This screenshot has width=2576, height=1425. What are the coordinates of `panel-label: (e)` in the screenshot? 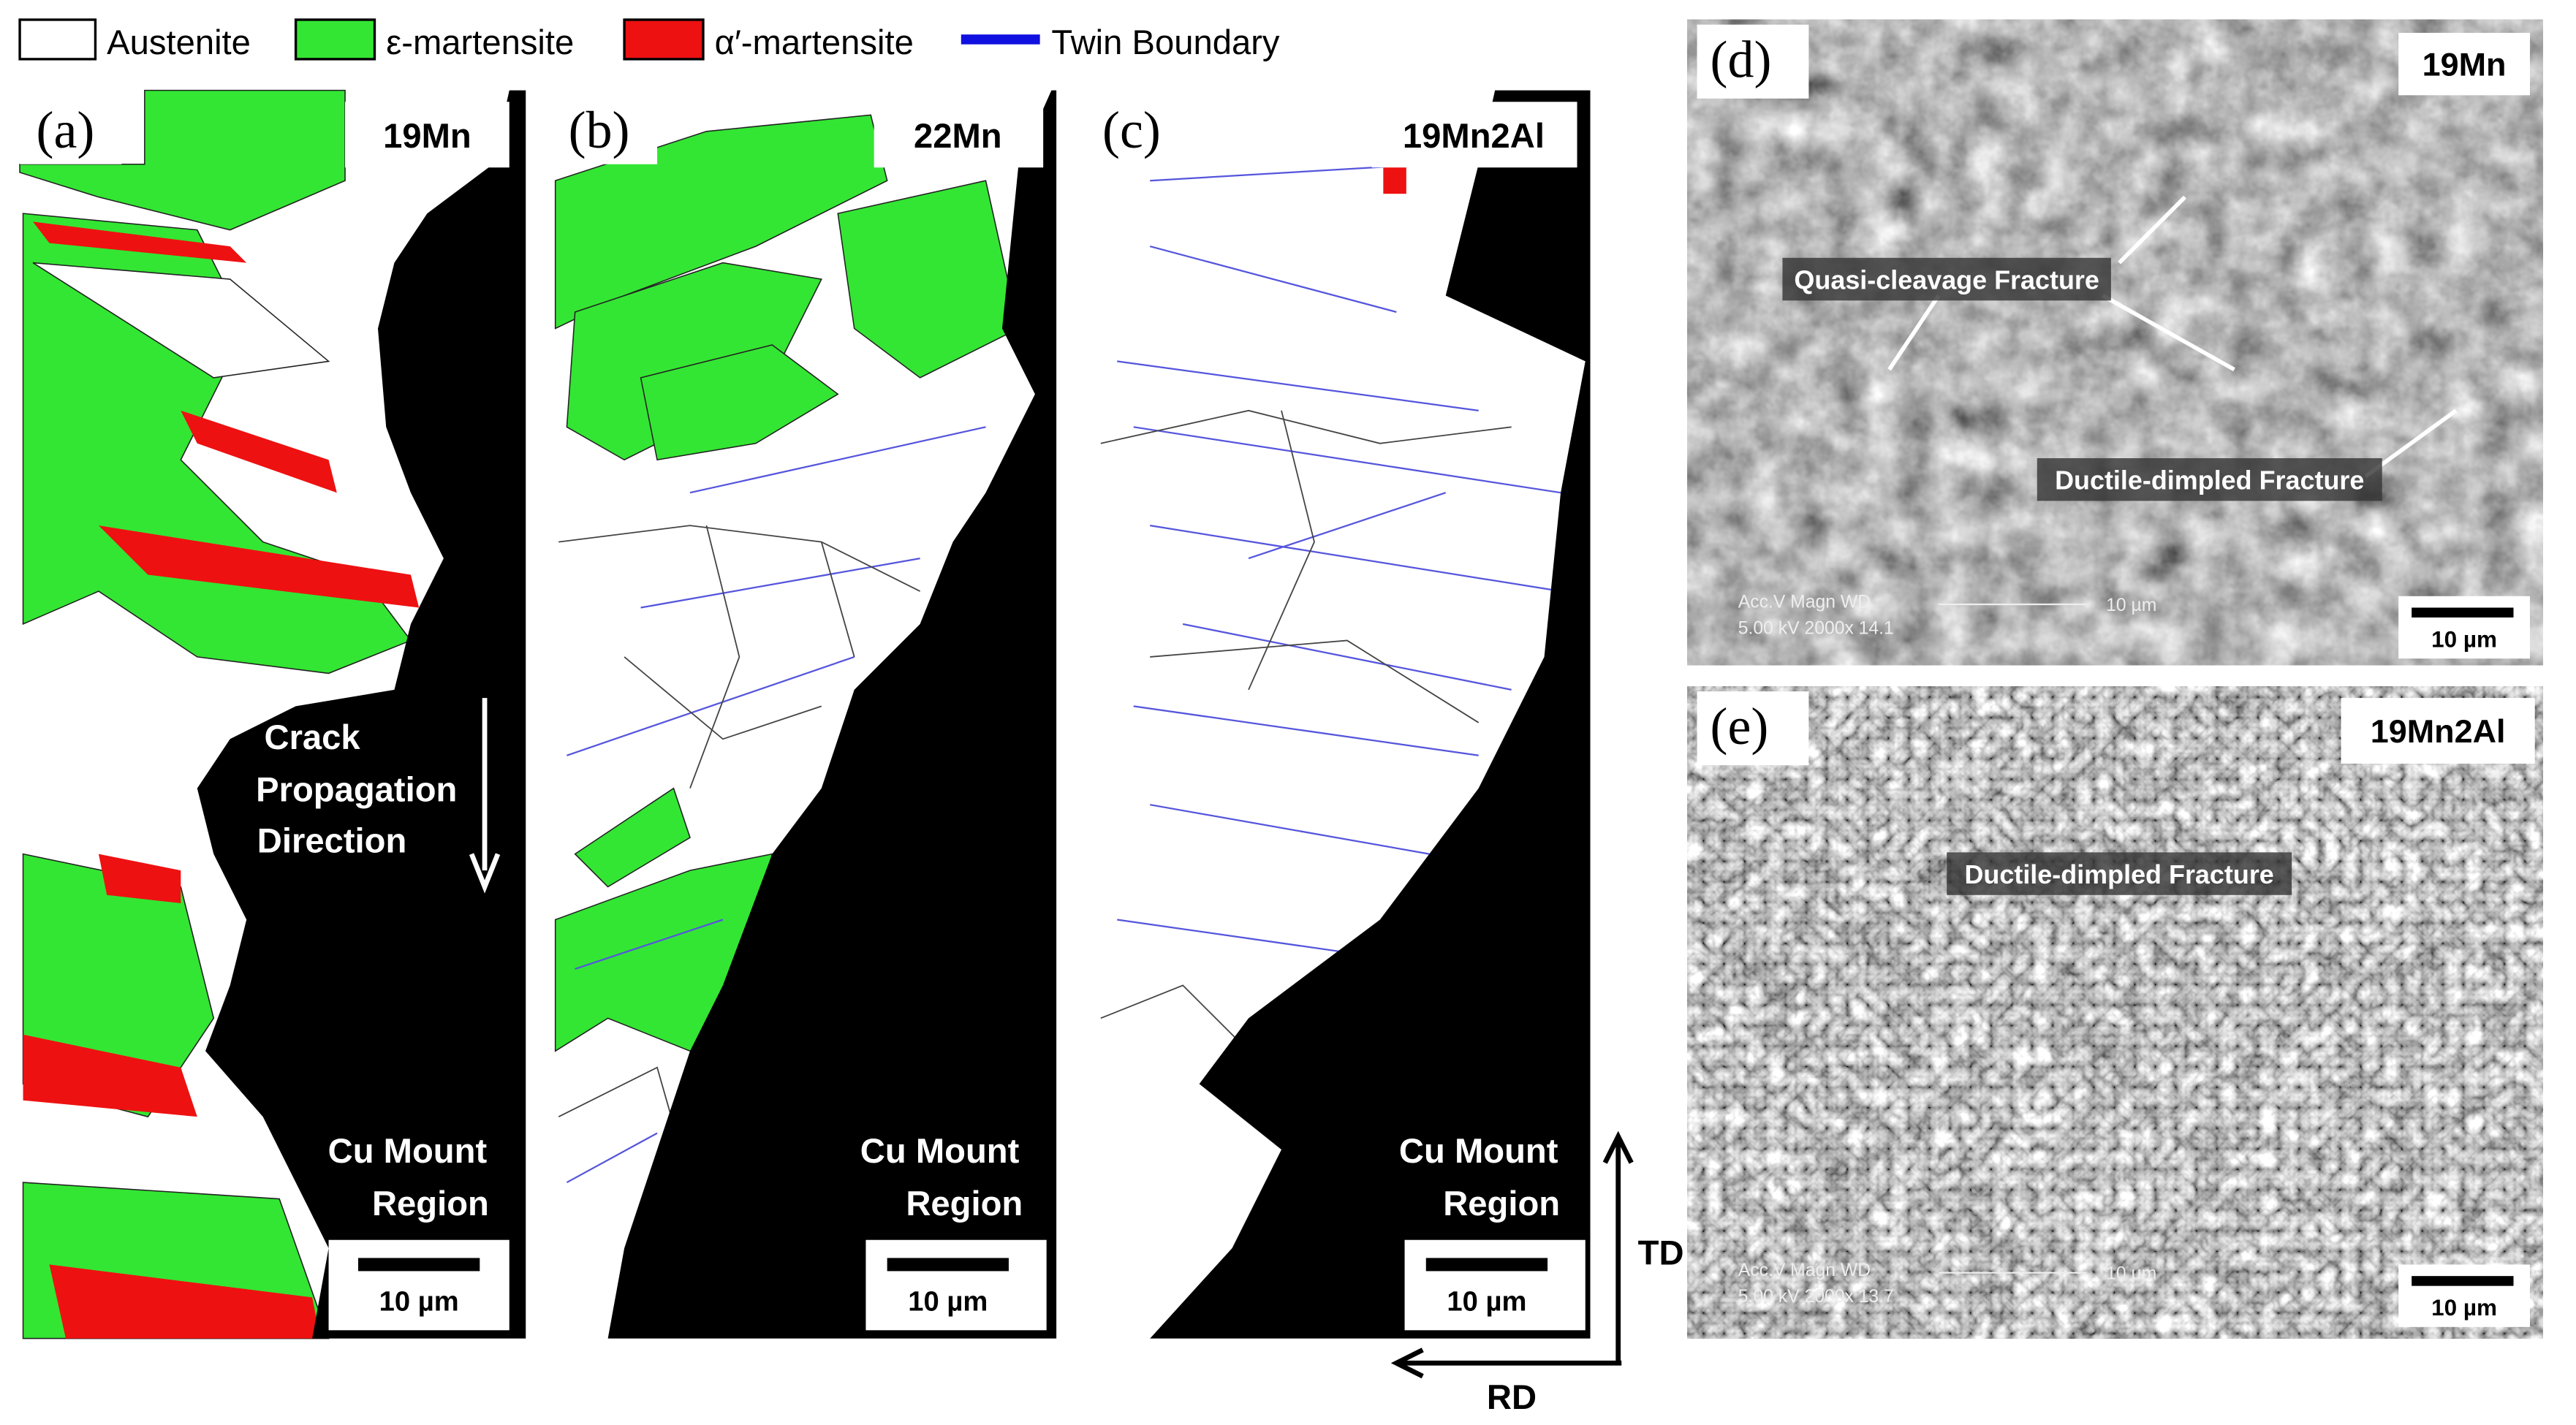 It's located at (1740, 726).